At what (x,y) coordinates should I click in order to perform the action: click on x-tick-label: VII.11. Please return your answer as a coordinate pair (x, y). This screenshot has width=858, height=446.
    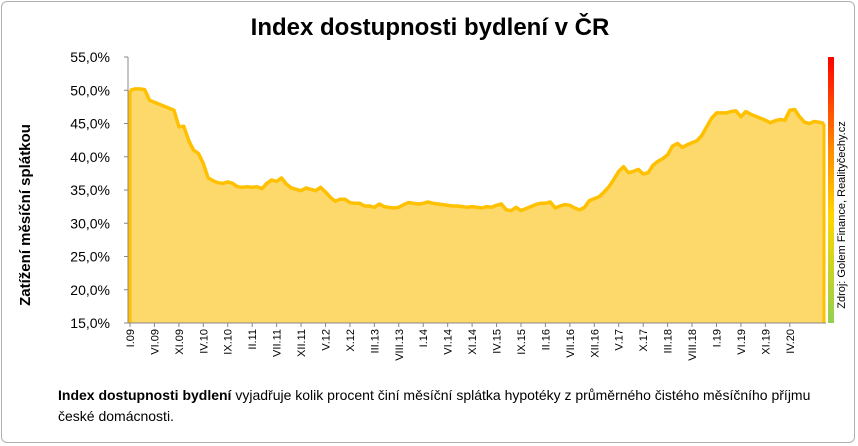
    Looking at the image, I should click on (278, 343).